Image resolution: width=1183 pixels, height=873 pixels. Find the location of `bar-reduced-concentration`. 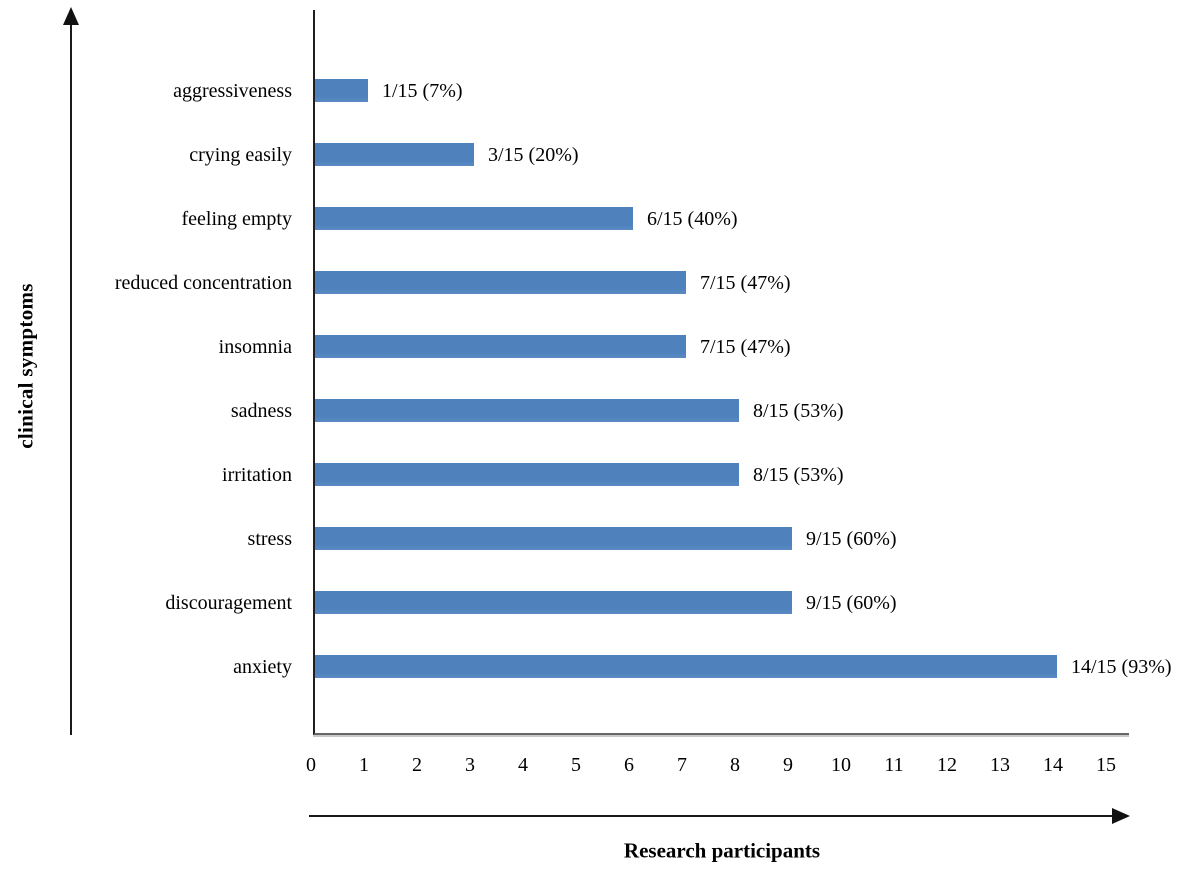

bar-reduced-concentration is located at coordinates (500, 282).